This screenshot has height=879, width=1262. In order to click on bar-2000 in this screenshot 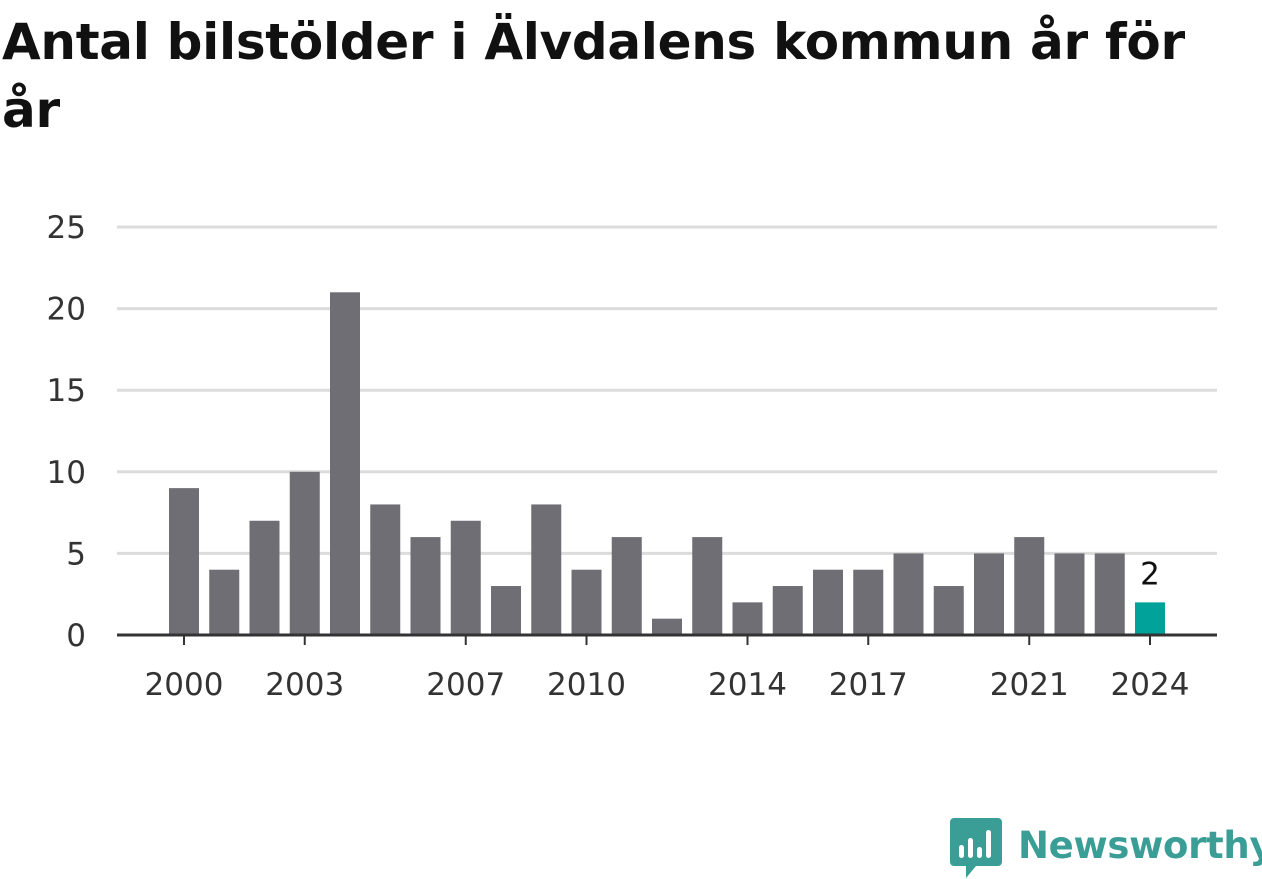, I will do `click(184, 561)`.